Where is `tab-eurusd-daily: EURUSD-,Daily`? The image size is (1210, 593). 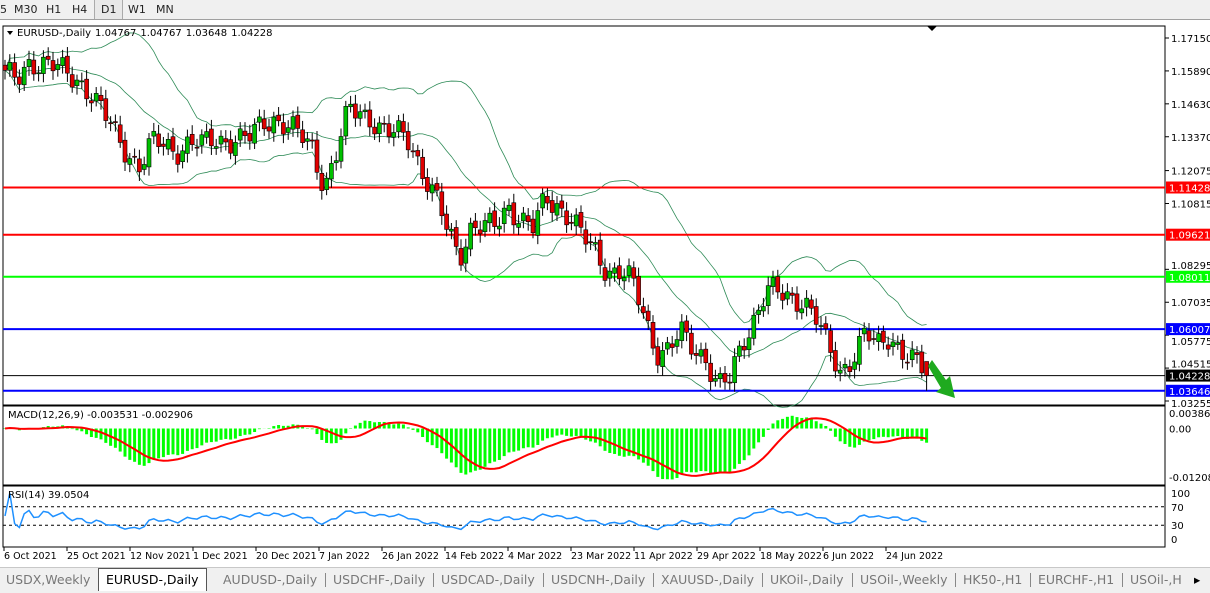
tab-eurusd-daily: EURUSD-,Daily is located at coordinates (152, 579).